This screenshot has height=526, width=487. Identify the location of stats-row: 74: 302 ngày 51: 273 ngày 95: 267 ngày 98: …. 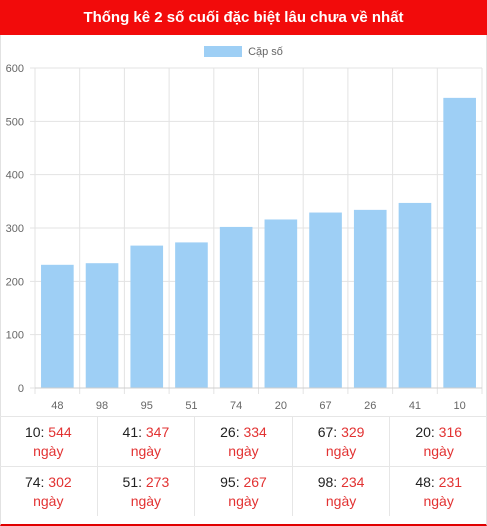
(243, 491).